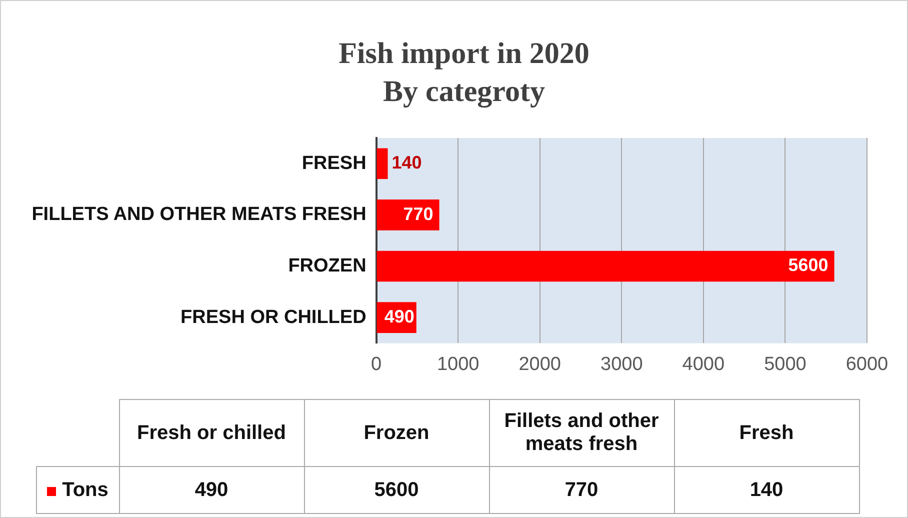 This screenshot has height=518, width=908. What do you see at coordinates (396, 490) in the screenshot?
I see `text: 5600` at bounding box center [396, 490].